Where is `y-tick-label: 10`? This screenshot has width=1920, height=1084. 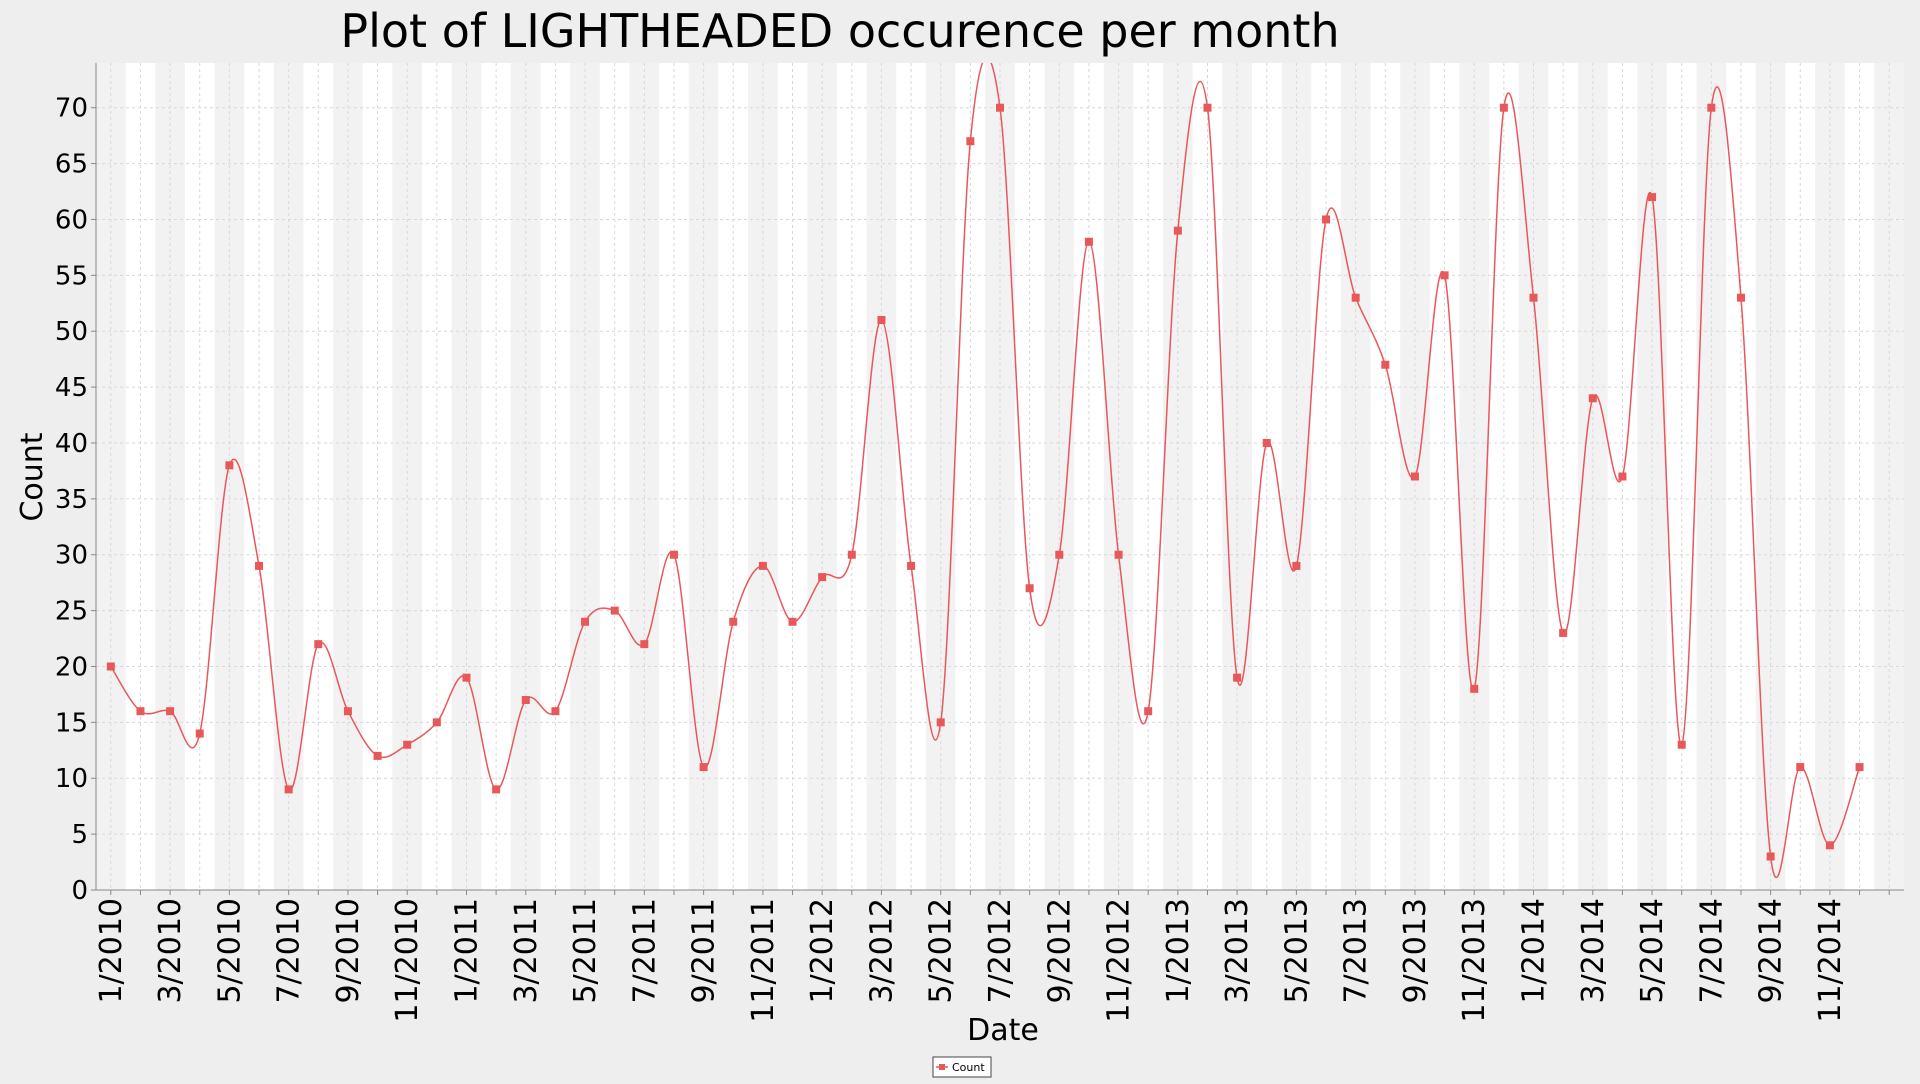 y-tick-label: 10 is located at coordinates (71, 779).